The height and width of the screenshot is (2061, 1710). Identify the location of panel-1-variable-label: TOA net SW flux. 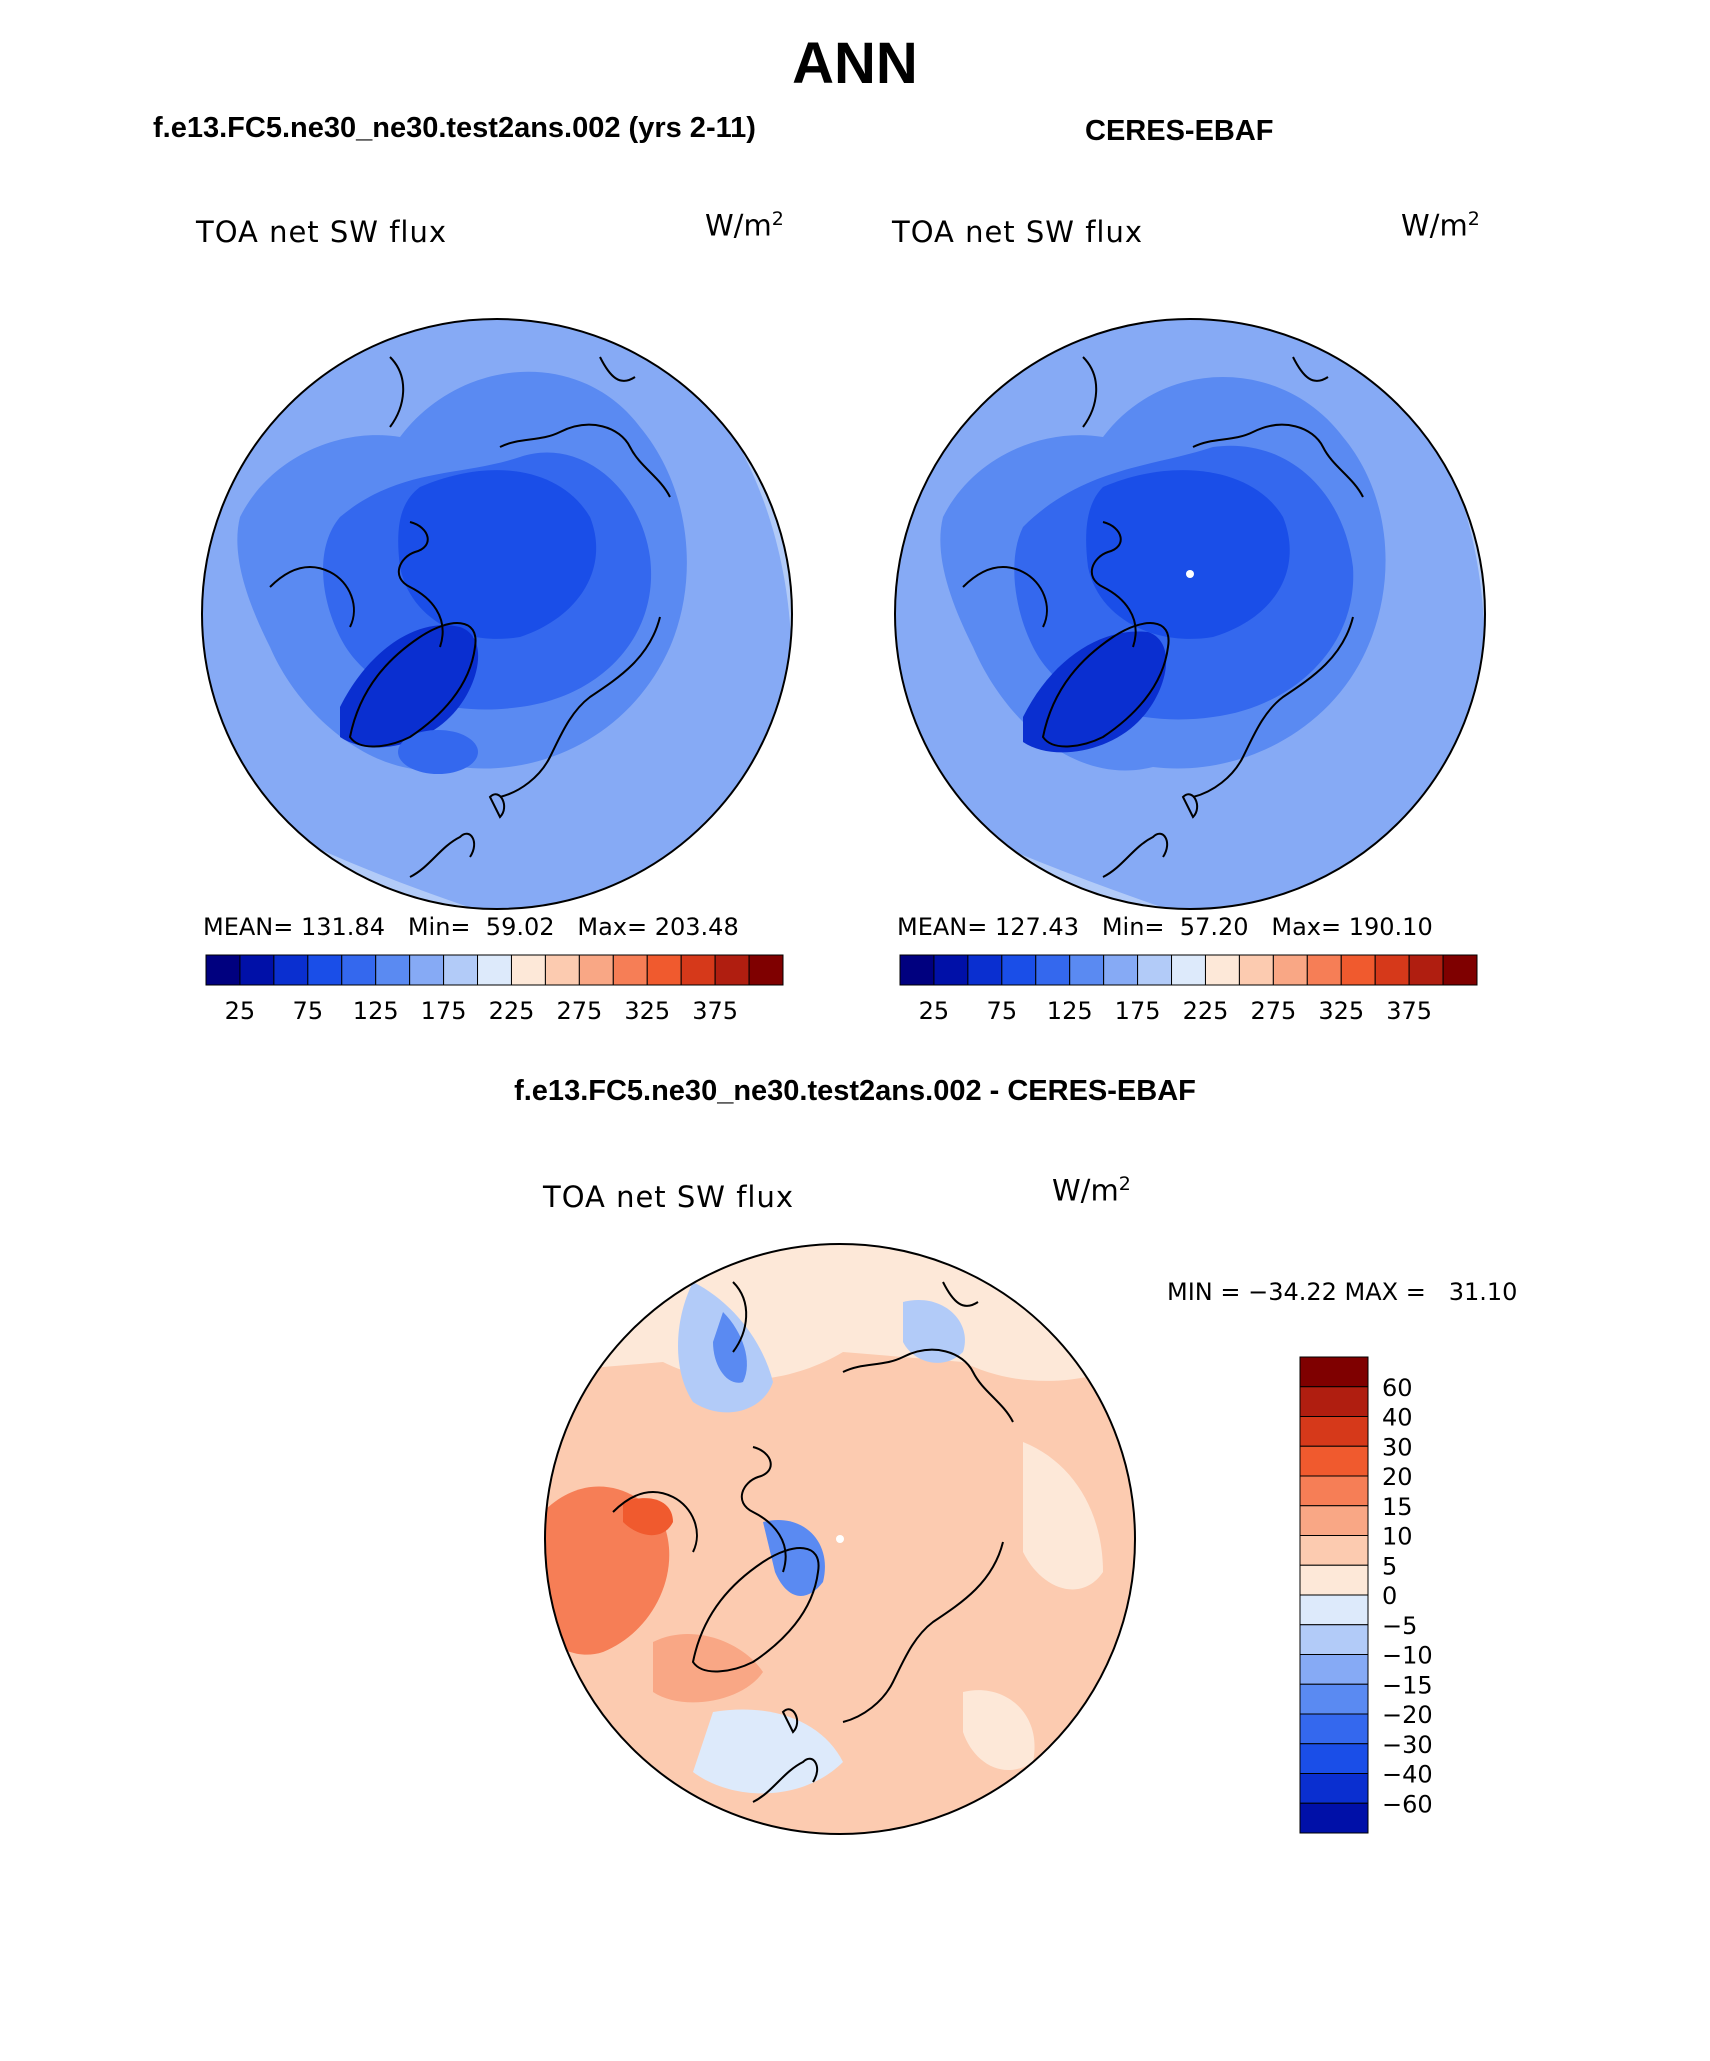
(322, 232).